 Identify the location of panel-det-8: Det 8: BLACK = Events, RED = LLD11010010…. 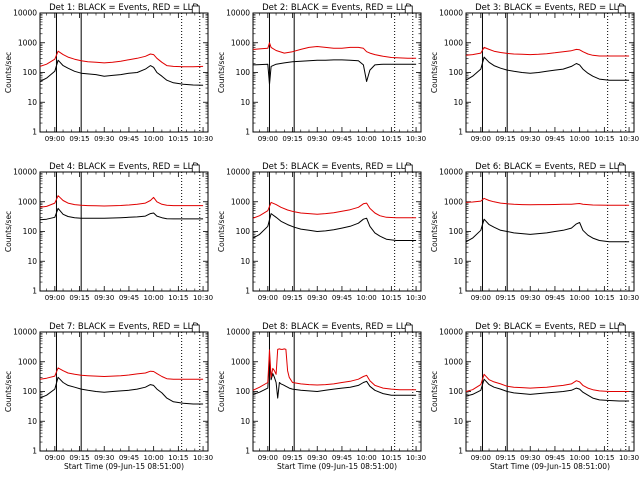
(321, 396).